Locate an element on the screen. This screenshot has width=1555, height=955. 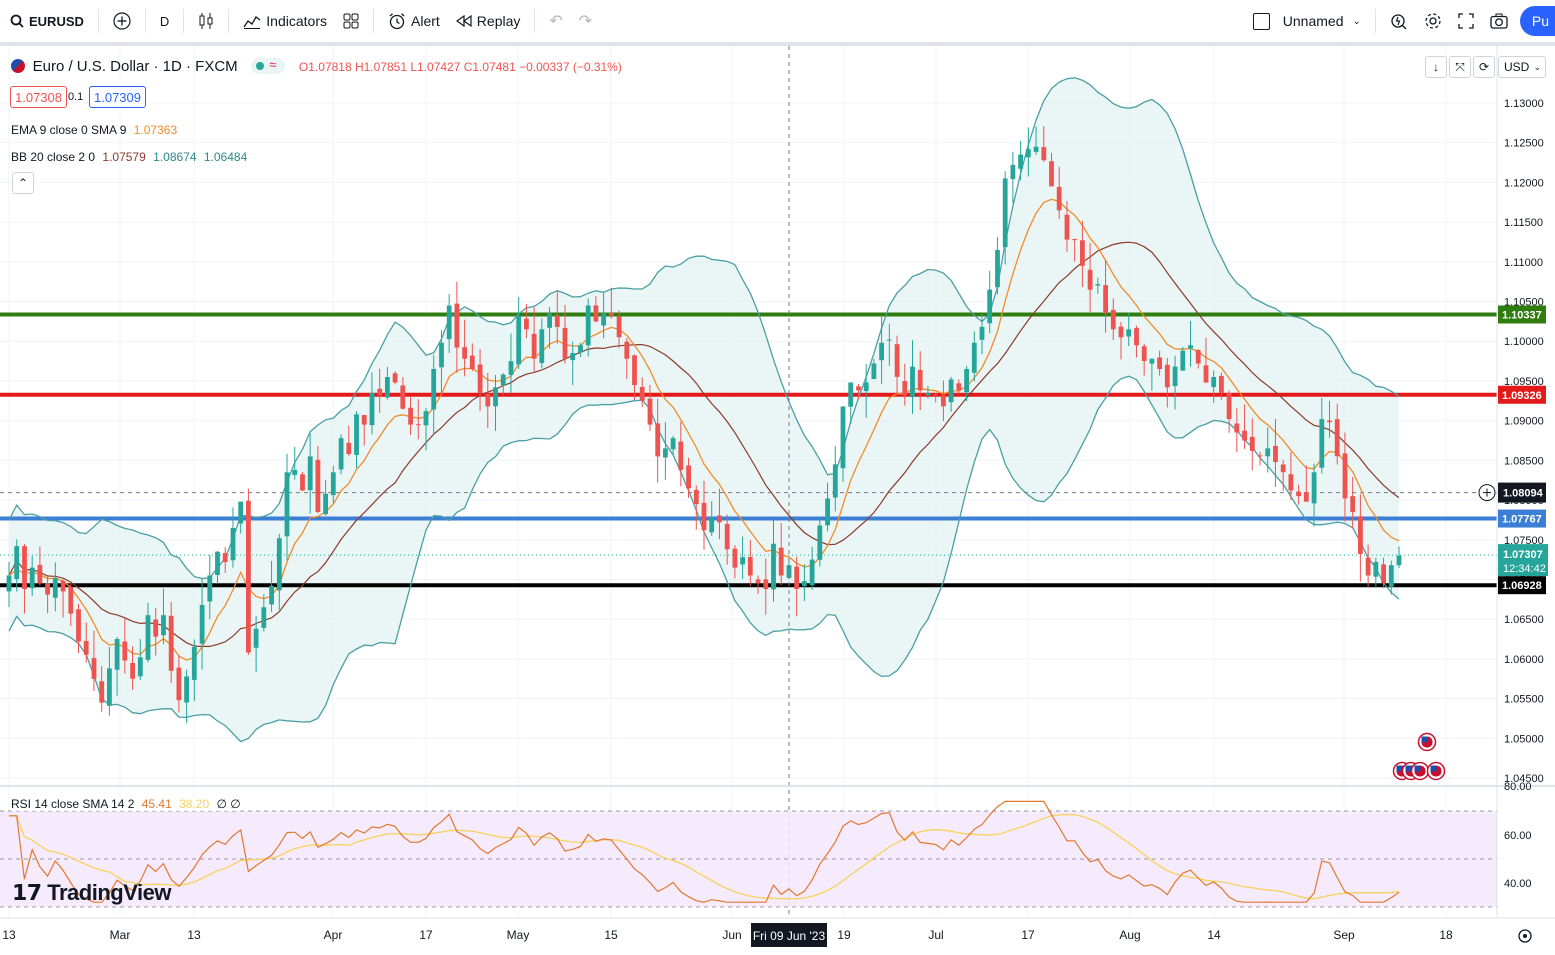
bb-legend: BB 20 close 2 0 1.07579 1.08674 1.06484 is located at coordinates (129, 157).